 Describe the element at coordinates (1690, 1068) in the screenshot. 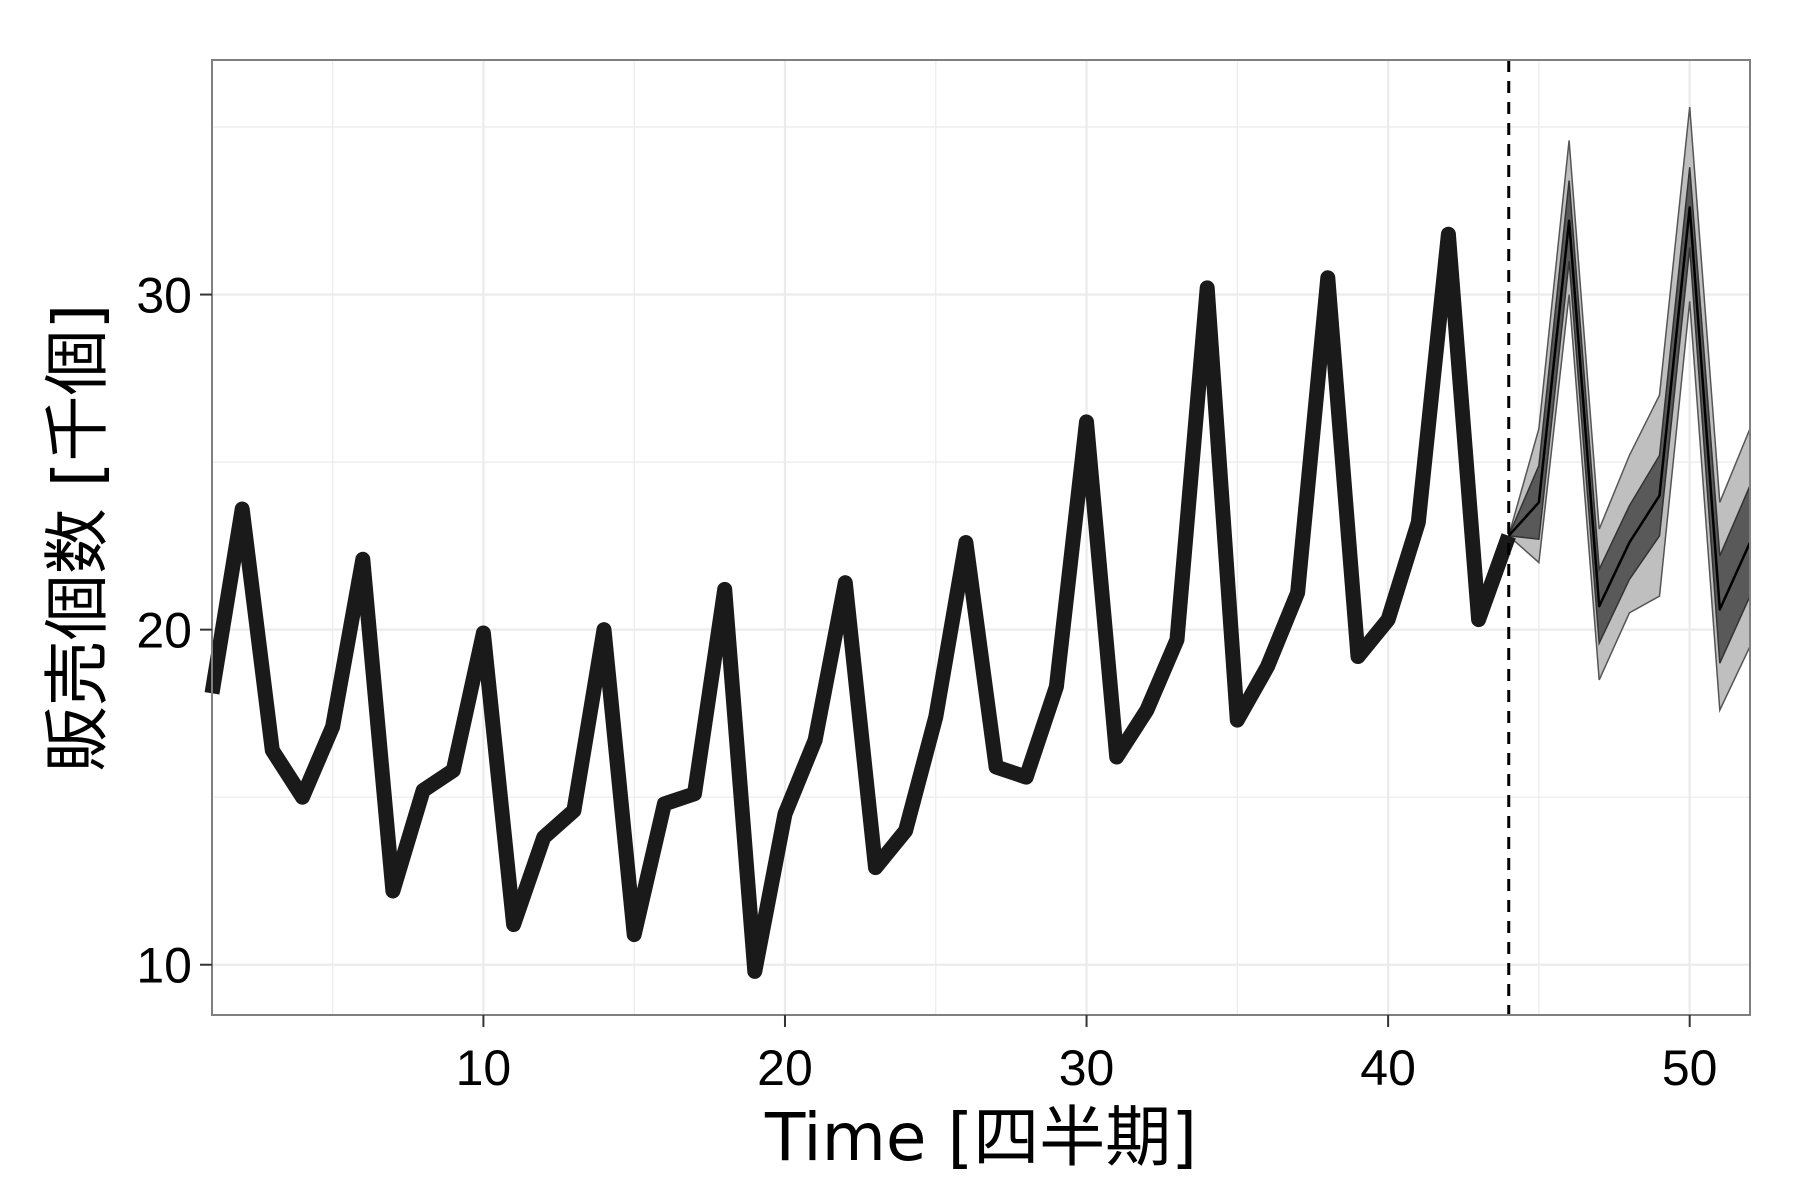

I see `x-tick-label: 50` at that location.